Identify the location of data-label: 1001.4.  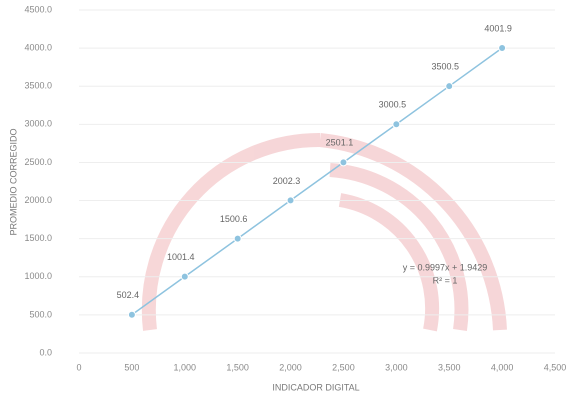
(181, 257).